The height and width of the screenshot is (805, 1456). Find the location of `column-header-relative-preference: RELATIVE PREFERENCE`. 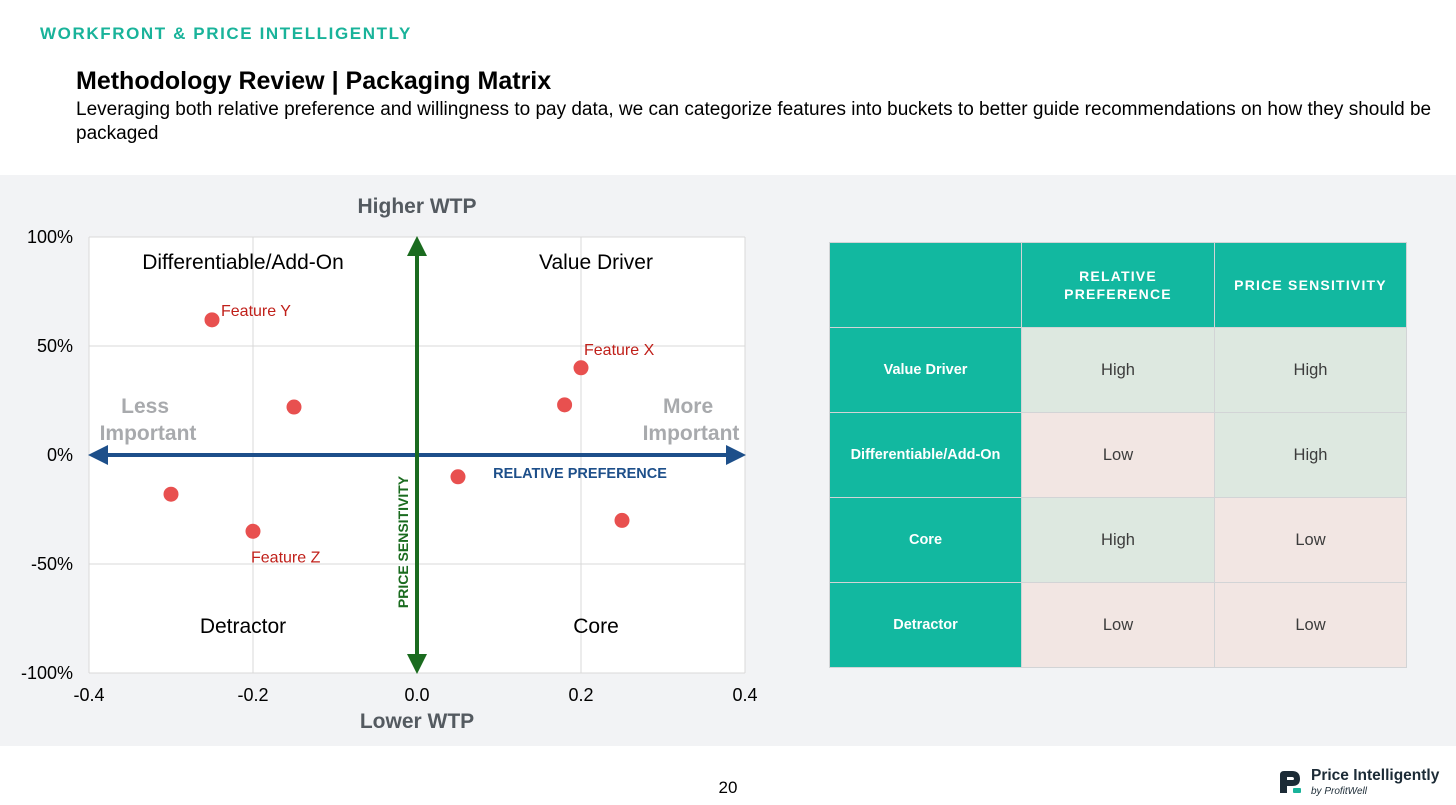

column-header-relative-preference: RELATIVE PREFERENCE is located at coordinates (1118, 285).